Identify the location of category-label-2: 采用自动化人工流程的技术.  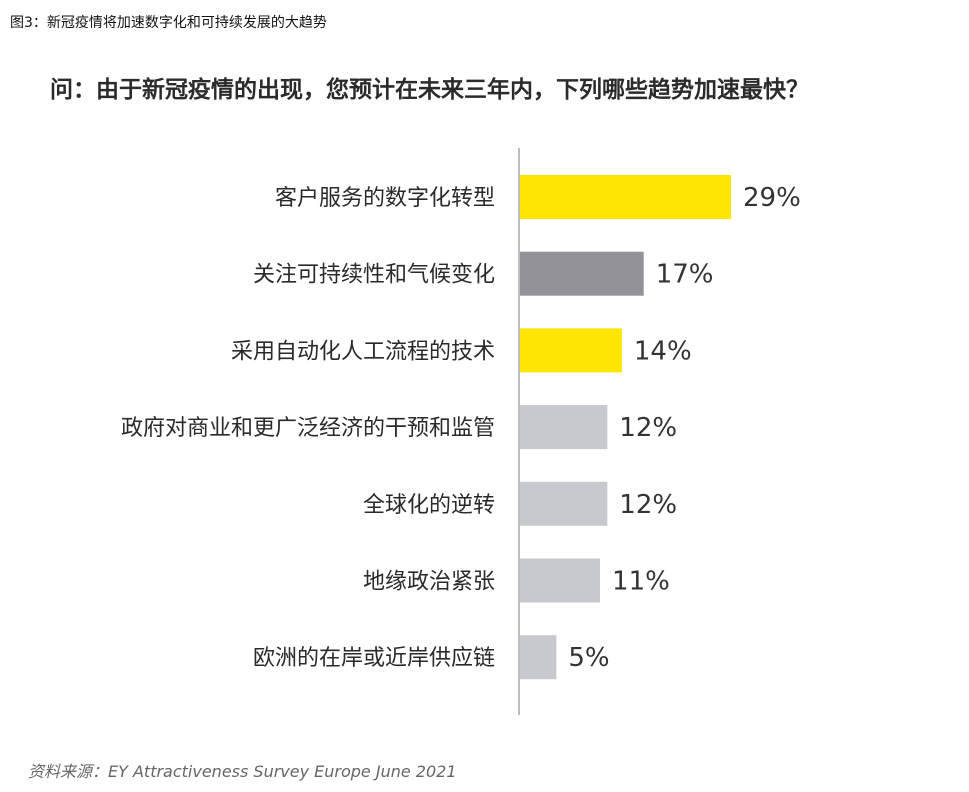
(363, 351).